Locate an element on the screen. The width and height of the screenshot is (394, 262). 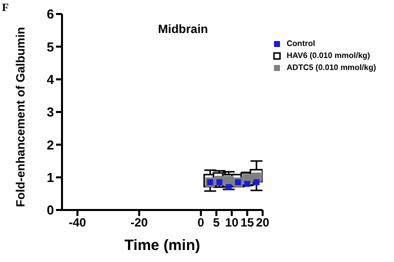
y-tick-label: 1 is located at coordinates (50, 177).